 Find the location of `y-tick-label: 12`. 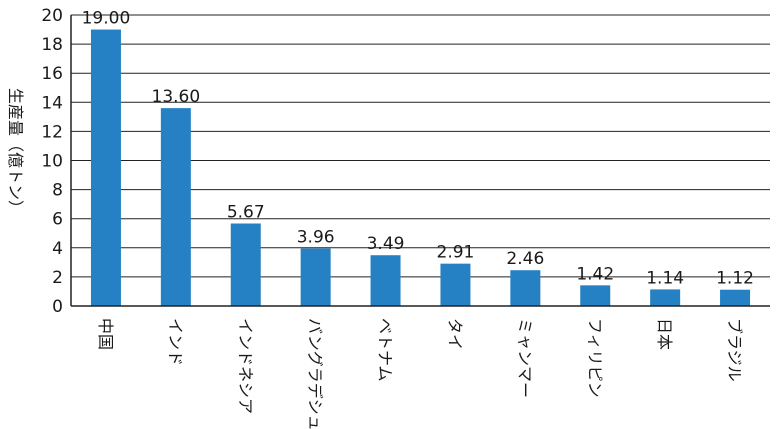

y-tick-label: 12 is located at coordinates (52, 132).